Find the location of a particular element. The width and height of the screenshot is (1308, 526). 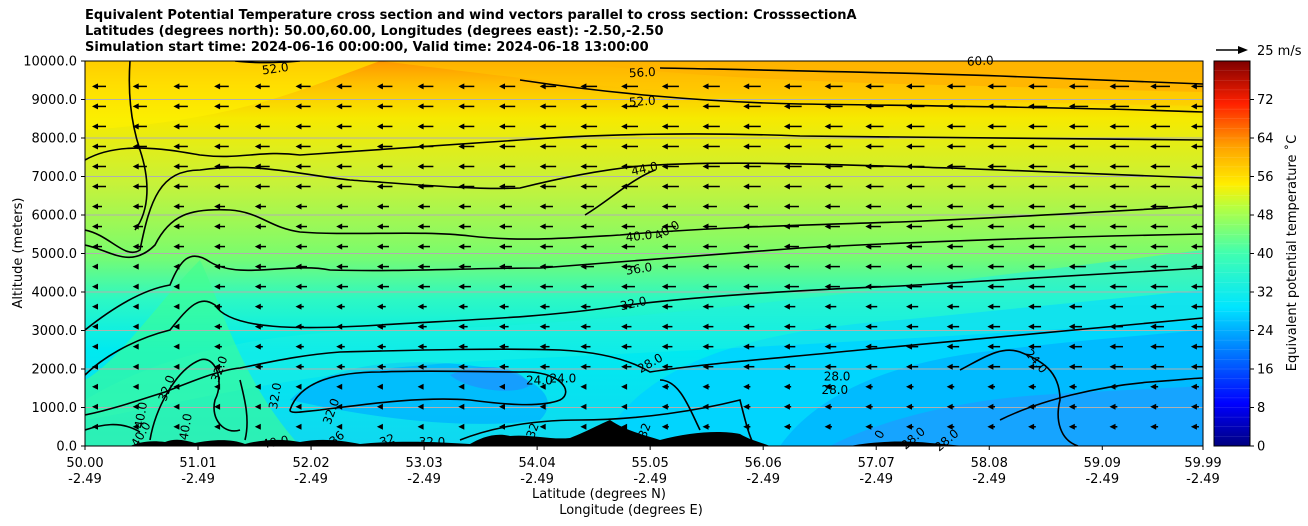

y-tick-label: 10000.0 is located at coordinates (50, 62).